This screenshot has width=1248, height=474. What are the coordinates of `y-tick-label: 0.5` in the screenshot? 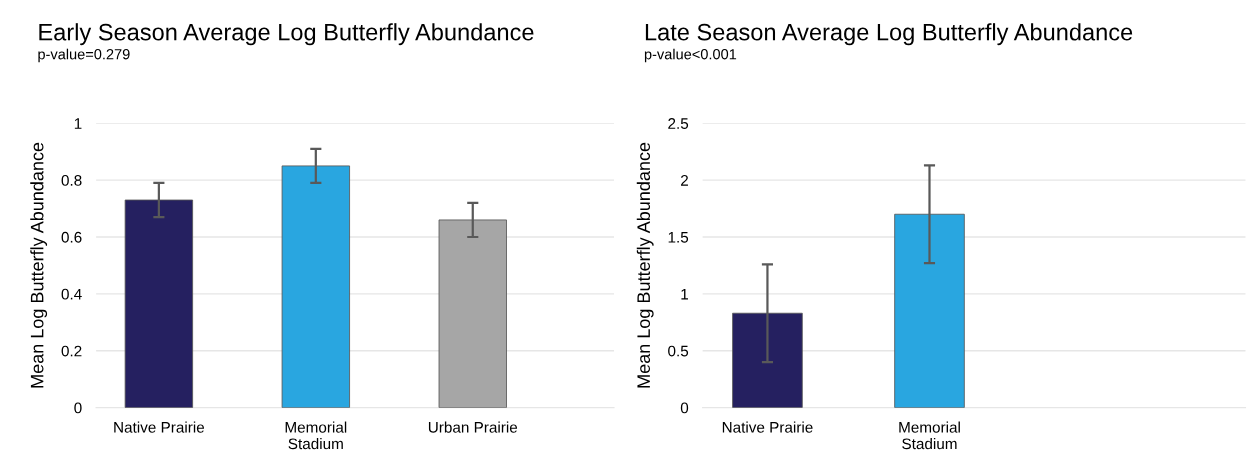 It's located at (678, 351).